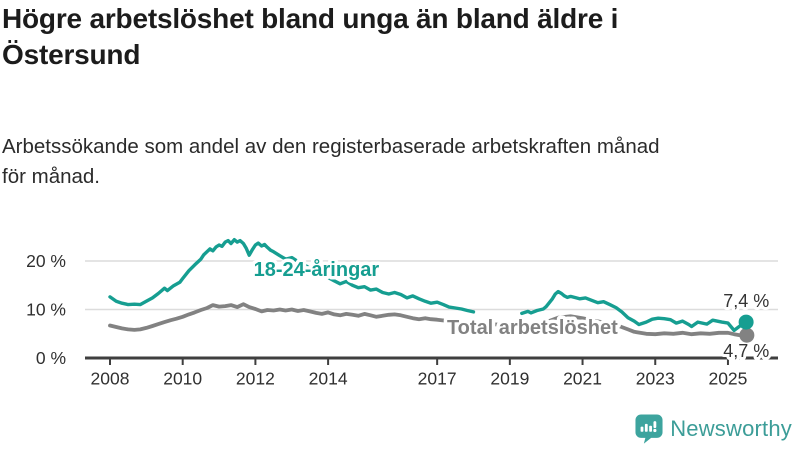  Describe the element at coordinates (731, 428) in the screenshot. I see `newsworthy-logo-text: Newsworthy` at that location.